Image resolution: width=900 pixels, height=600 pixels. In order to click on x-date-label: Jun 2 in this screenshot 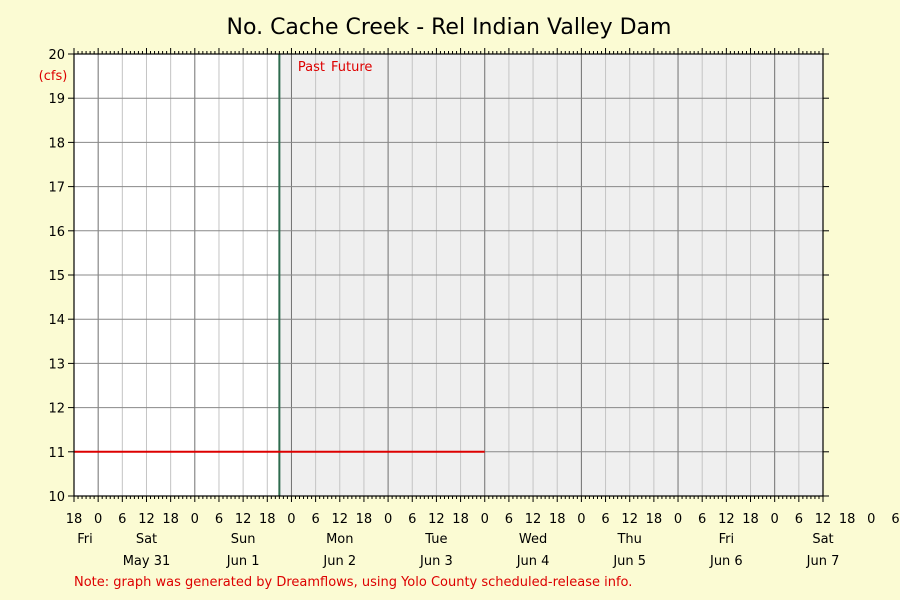, I will do `click(339, 561)`.